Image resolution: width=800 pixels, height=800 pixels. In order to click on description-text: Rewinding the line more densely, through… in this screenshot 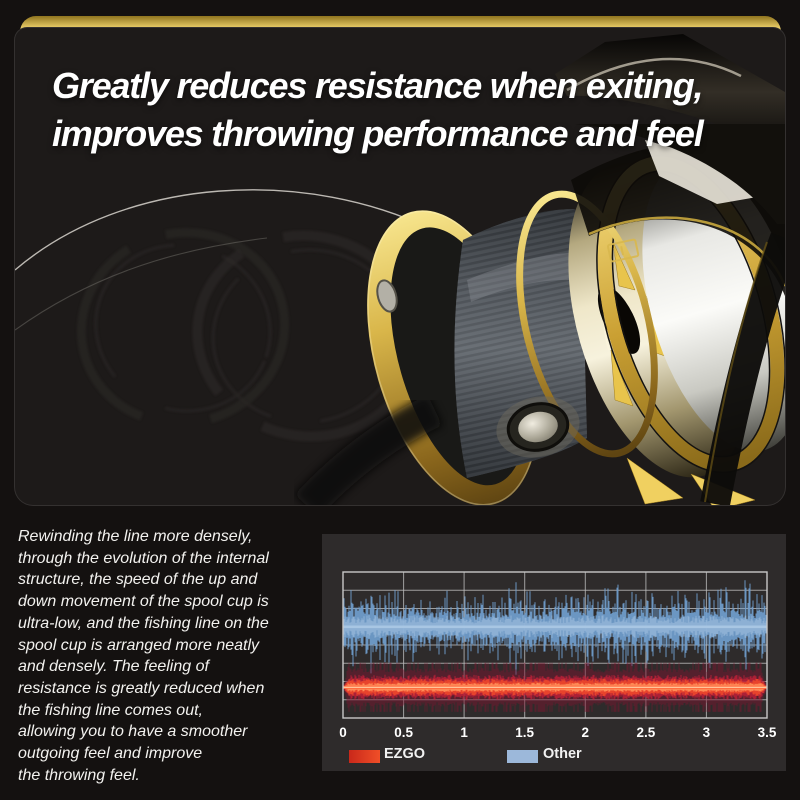, I will do `click(143, 656)`.